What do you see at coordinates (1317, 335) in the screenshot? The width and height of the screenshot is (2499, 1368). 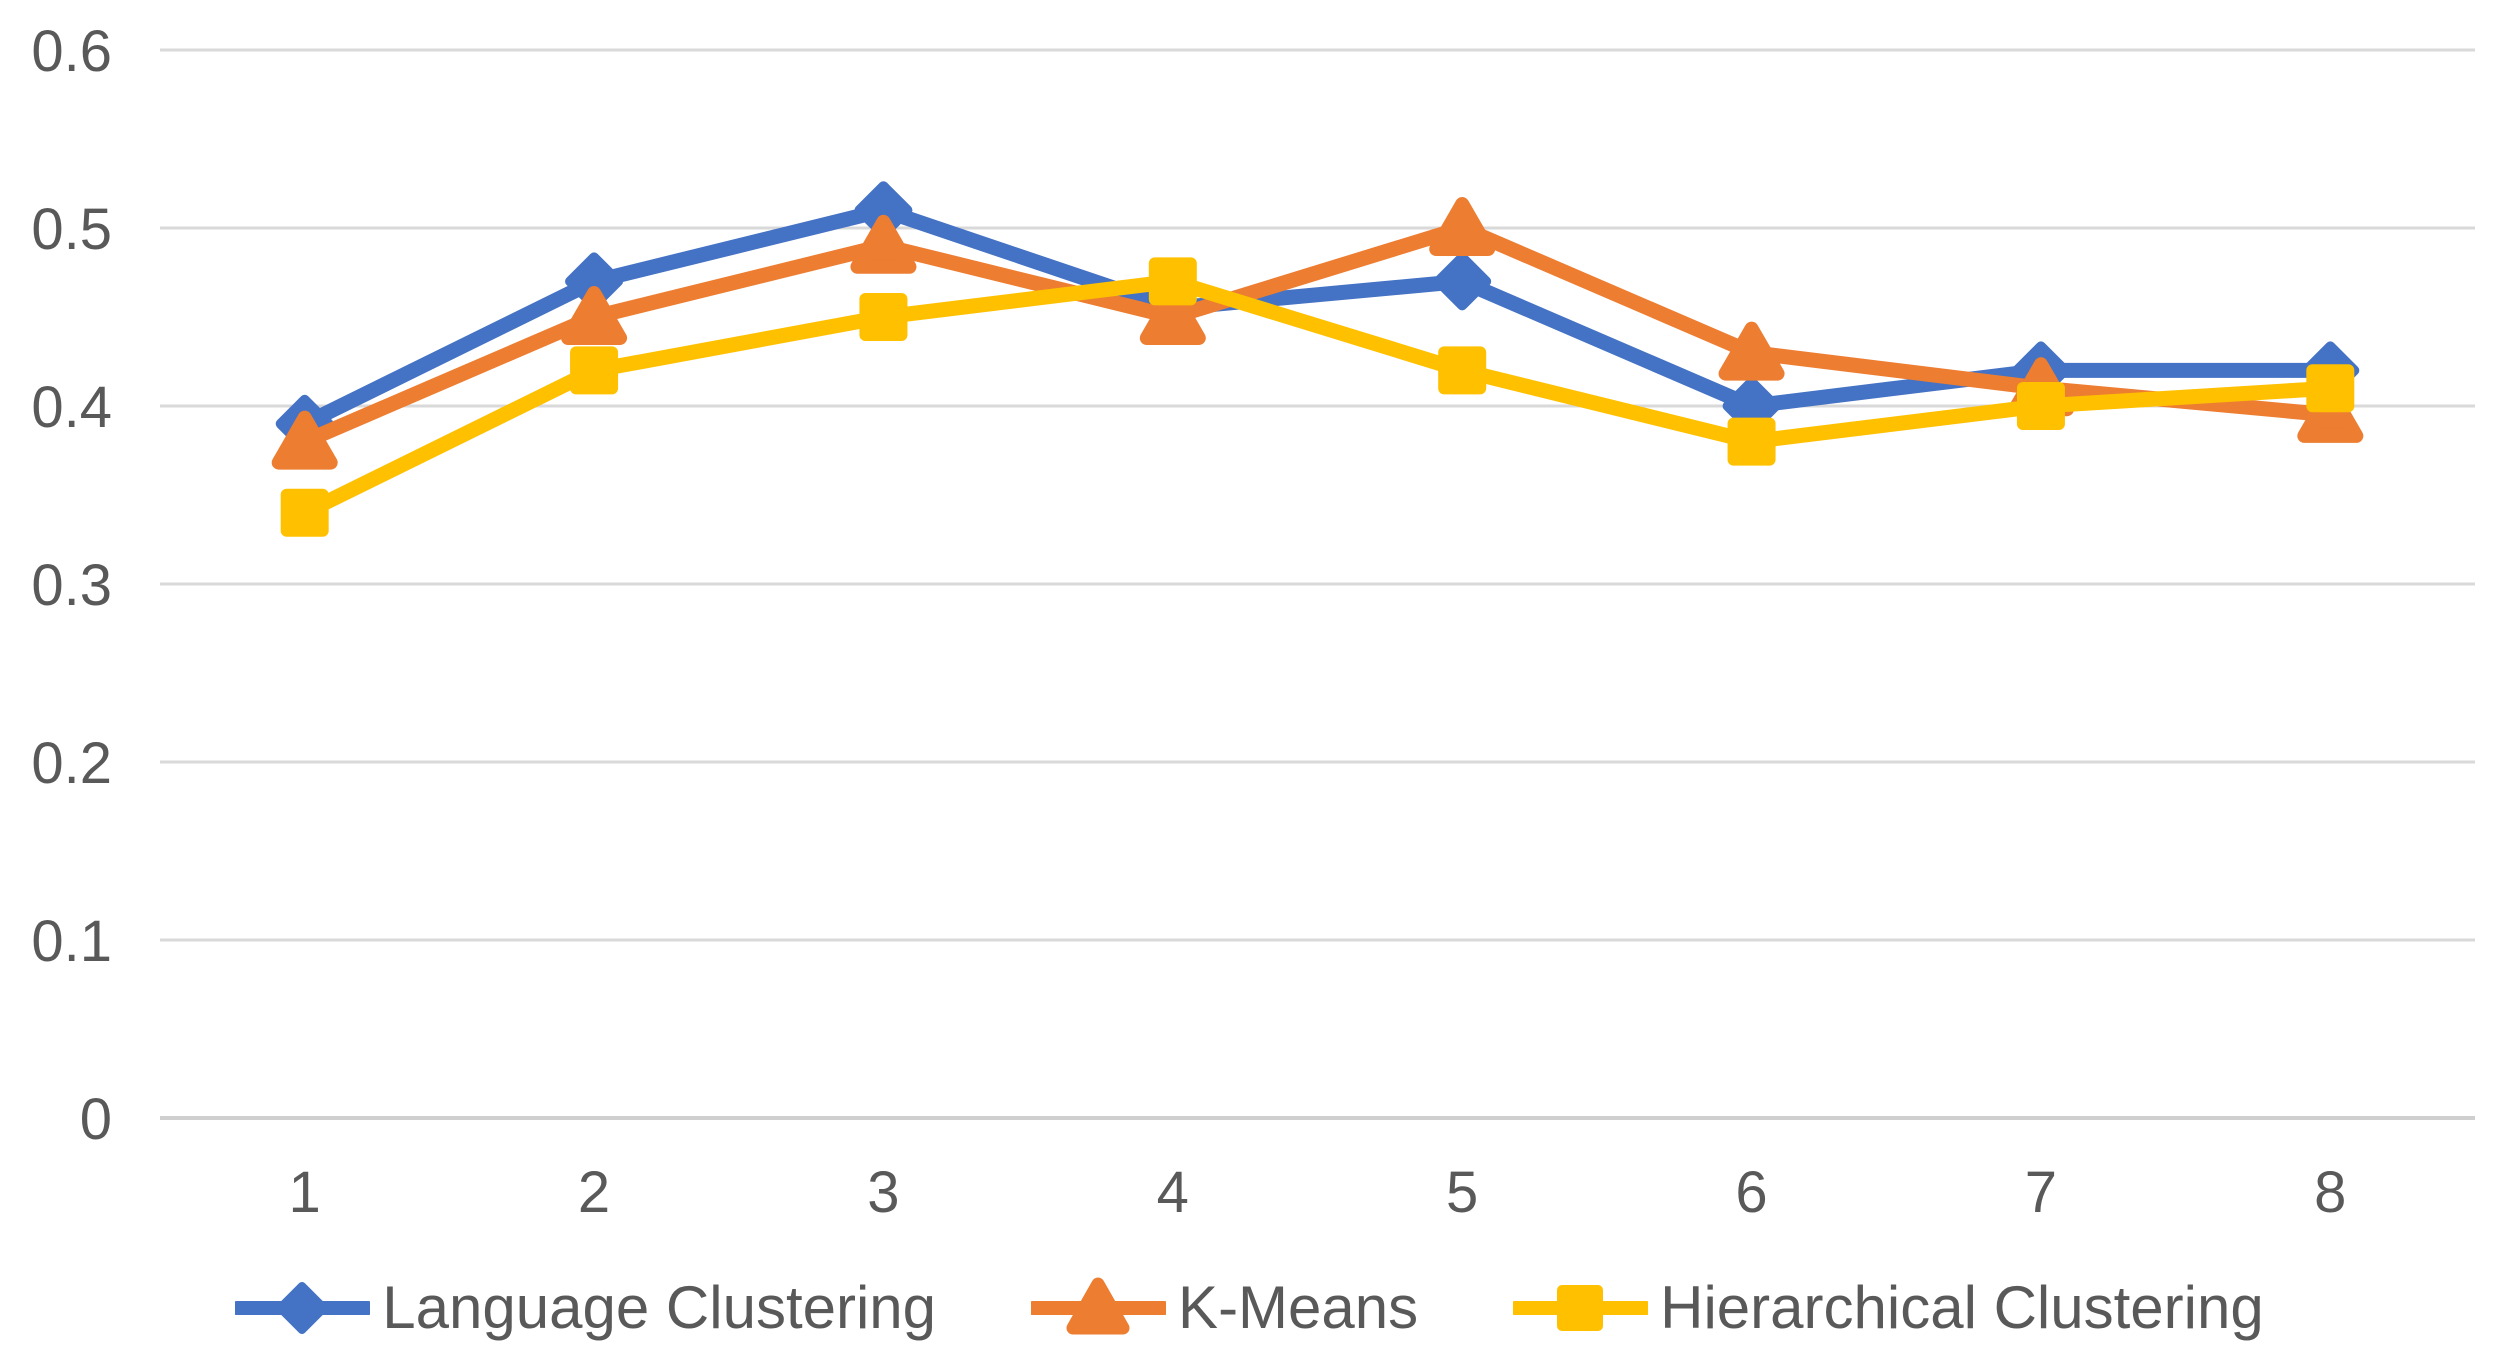 I see `series-line-k-means` at bounding box center [1317, 335].